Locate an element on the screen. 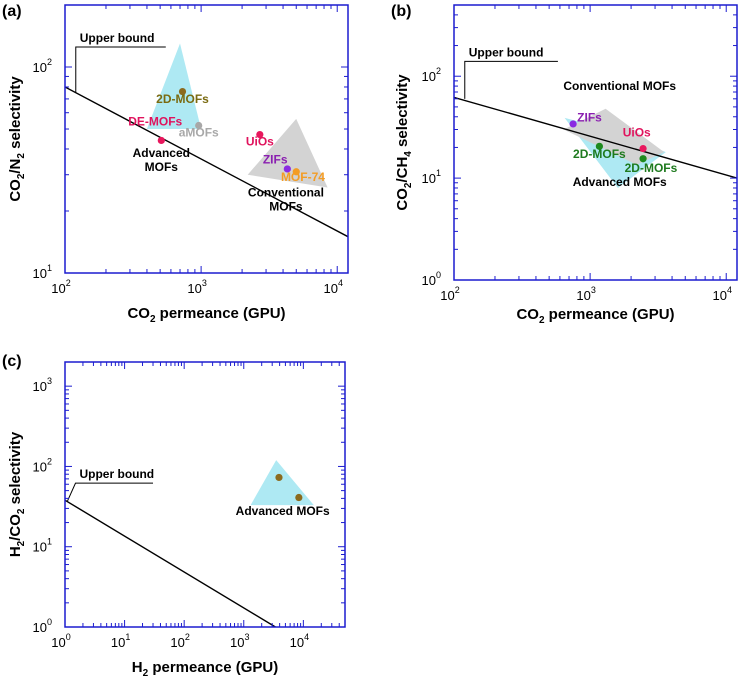 The height and width of the screenshot is (684, 742). point-label: MOF-74 is located at coordinates (303, 177).